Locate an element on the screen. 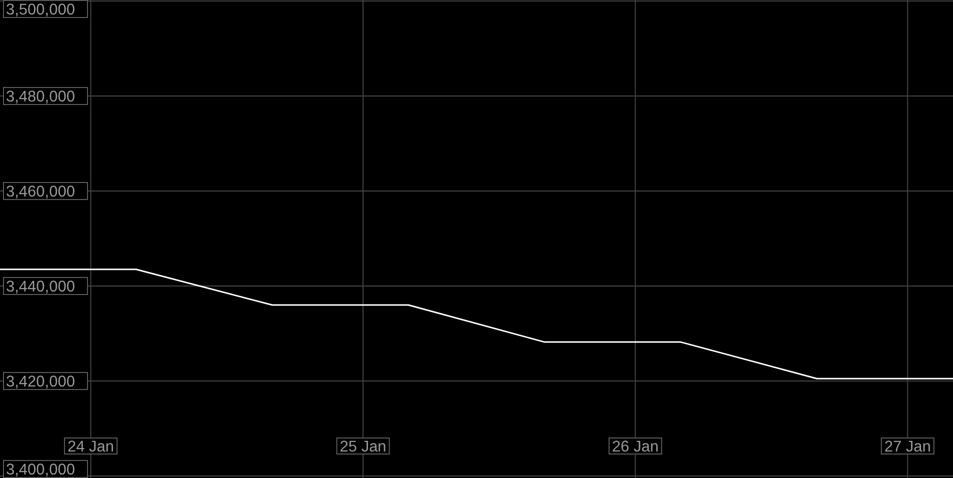  x-tick-label: 27 Jan is located at coordinates (907, 447).